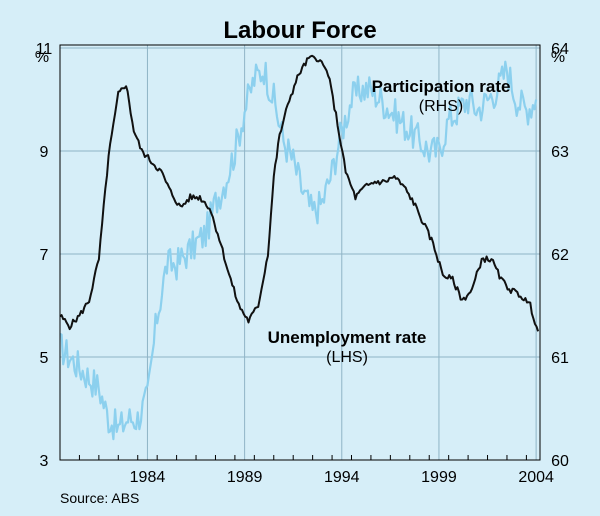 The image size is (600, 516). Describe the element at coordinates (560, 461) in the screenshot. I see `right-tick-label: 60` at that location.